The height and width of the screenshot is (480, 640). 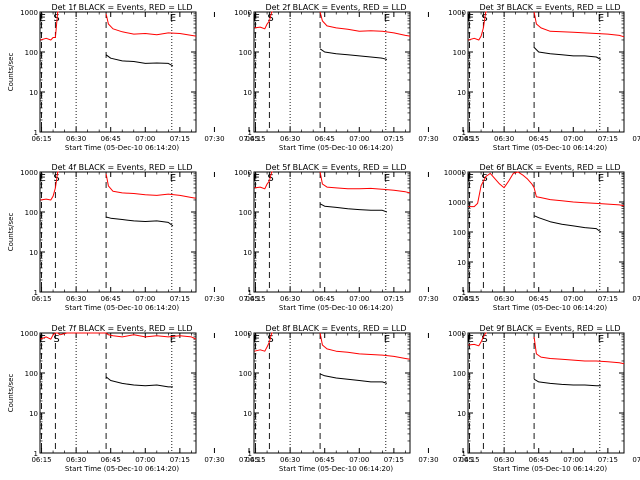 I want to click on chart-title: Det 8f BLACK = Events, RED = LLD, so click(x=335, y=328).